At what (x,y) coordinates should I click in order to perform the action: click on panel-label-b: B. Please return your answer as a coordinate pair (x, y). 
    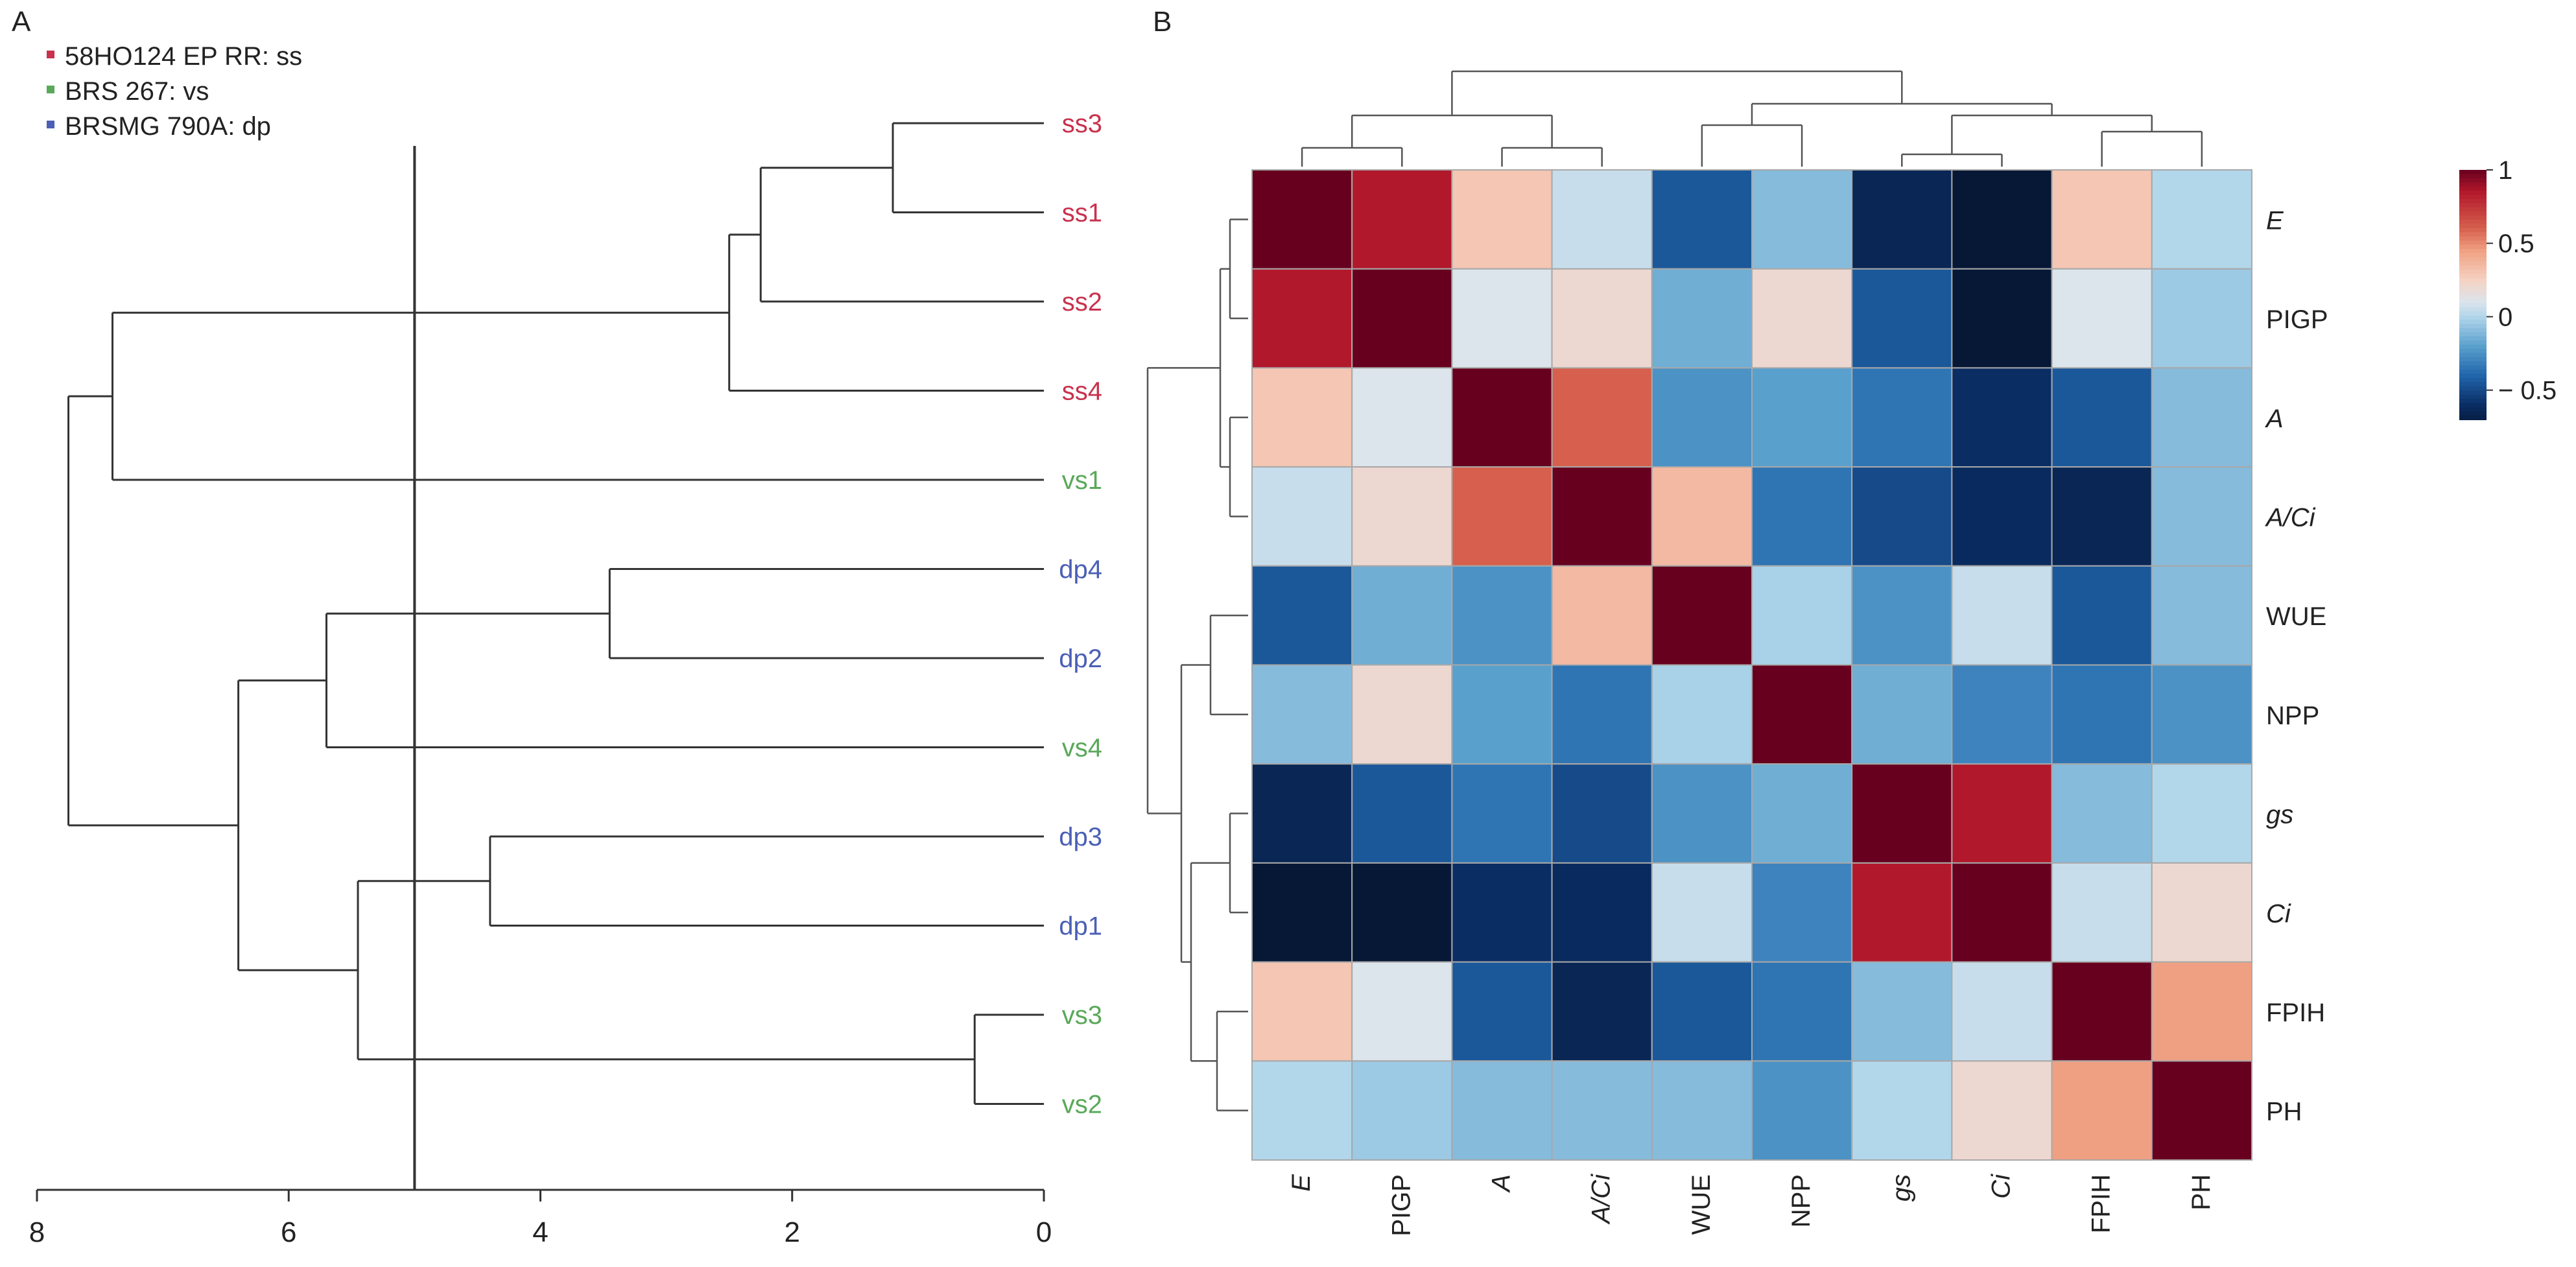
    Looking at the image, I should click on (1162, 22).